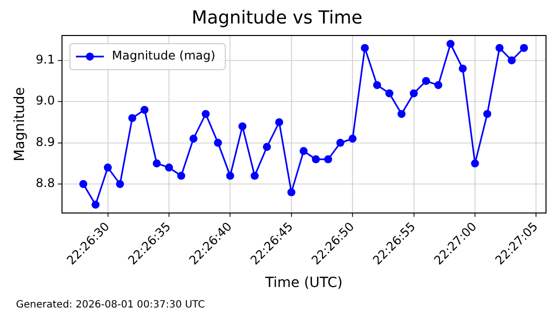 The image size is (560, 314). Describe the element at coordinates (45, 141) in the screenshot. I see `y-tick-label: 8.9` at that location.